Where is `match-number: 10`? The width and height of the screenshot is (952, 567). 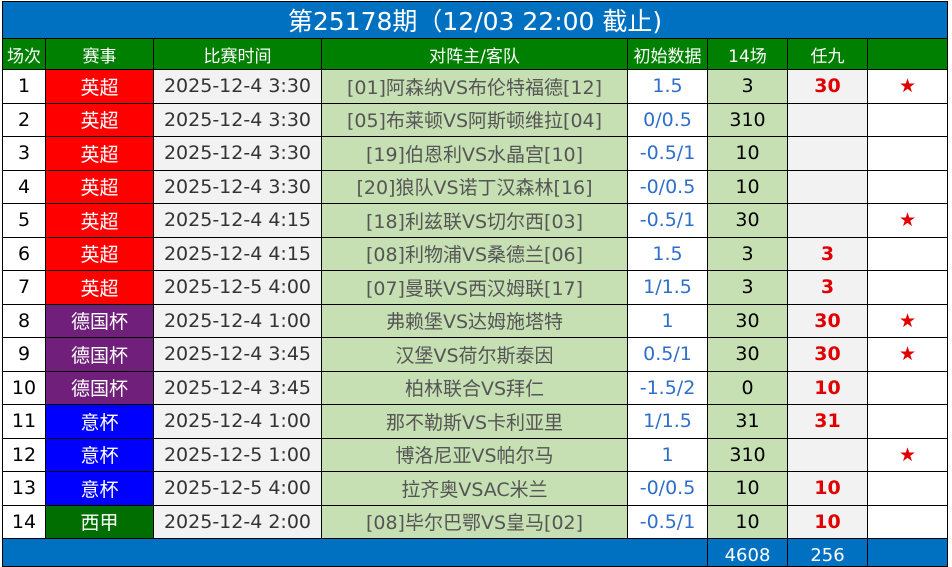
match-number: 10 is located at coordinates (24, 387).